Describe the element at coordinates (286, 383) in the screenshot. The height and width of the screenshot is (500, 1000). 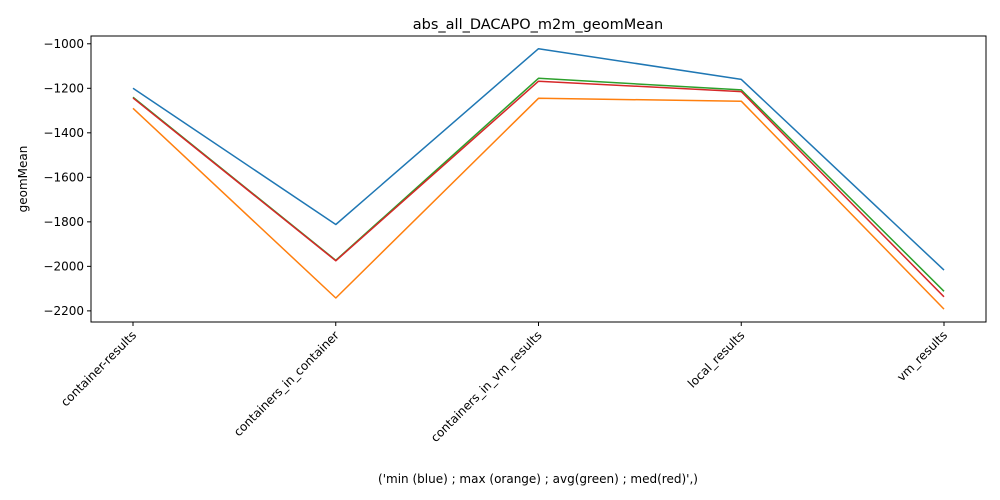
I see `x-tick-label: containers_in_container` at that location.